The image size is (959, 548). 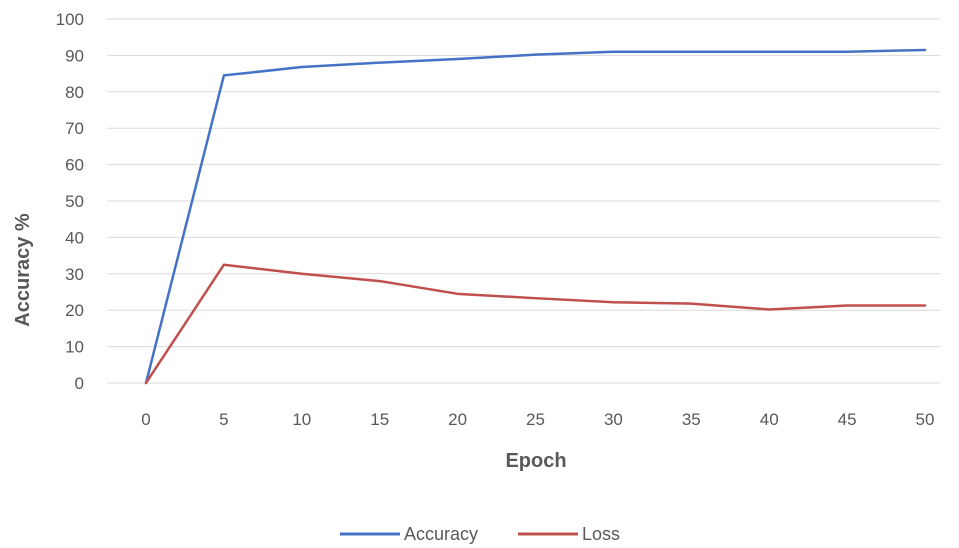 What do you see at coordinates (613, 419) in the screenshot?
I see `x-tick-label: 30` at bounding box center [613, 419].